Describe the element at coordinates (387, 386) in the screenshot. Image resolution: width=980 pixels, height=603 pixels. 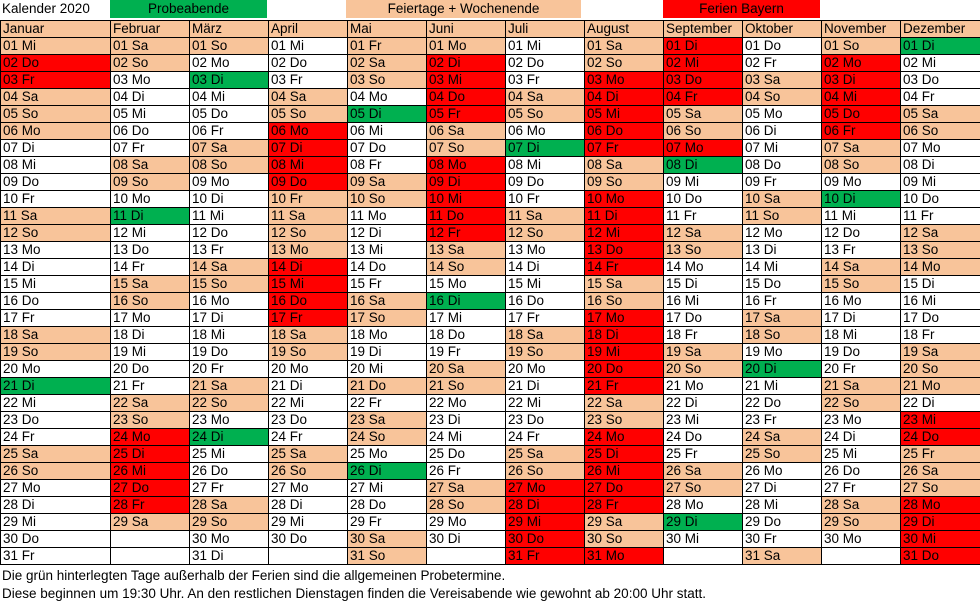
I see `day-cell: 21 Do` at that location.